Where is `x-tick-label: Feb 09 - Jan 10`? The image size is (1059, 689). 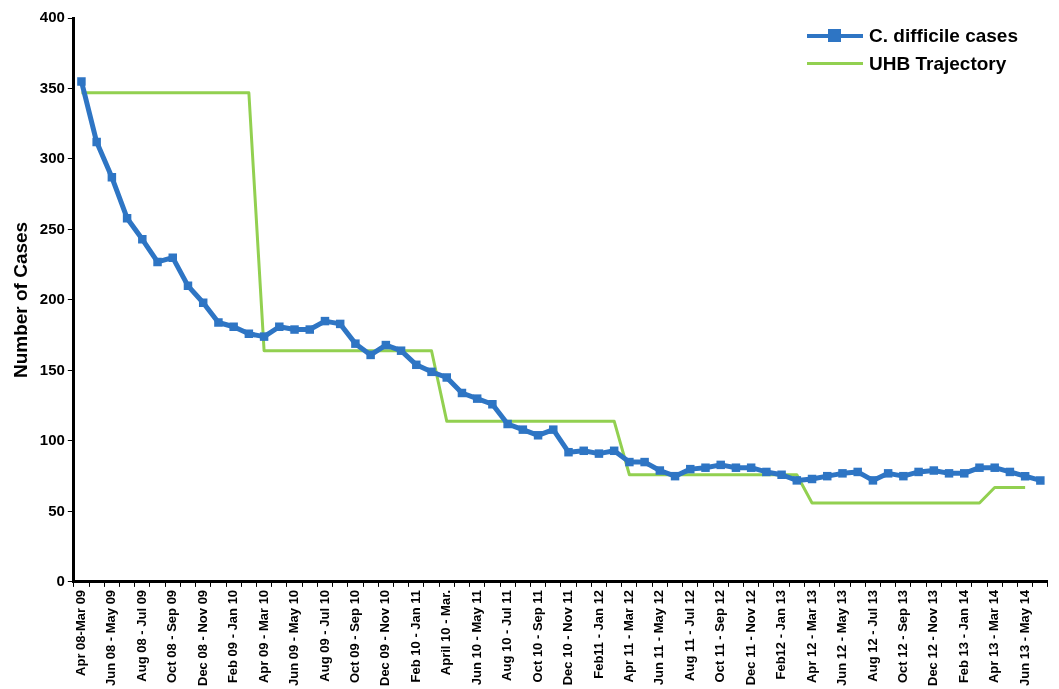
x-tick-label: Feb 09 - Jan 10 is located at coordinates (233, 636).